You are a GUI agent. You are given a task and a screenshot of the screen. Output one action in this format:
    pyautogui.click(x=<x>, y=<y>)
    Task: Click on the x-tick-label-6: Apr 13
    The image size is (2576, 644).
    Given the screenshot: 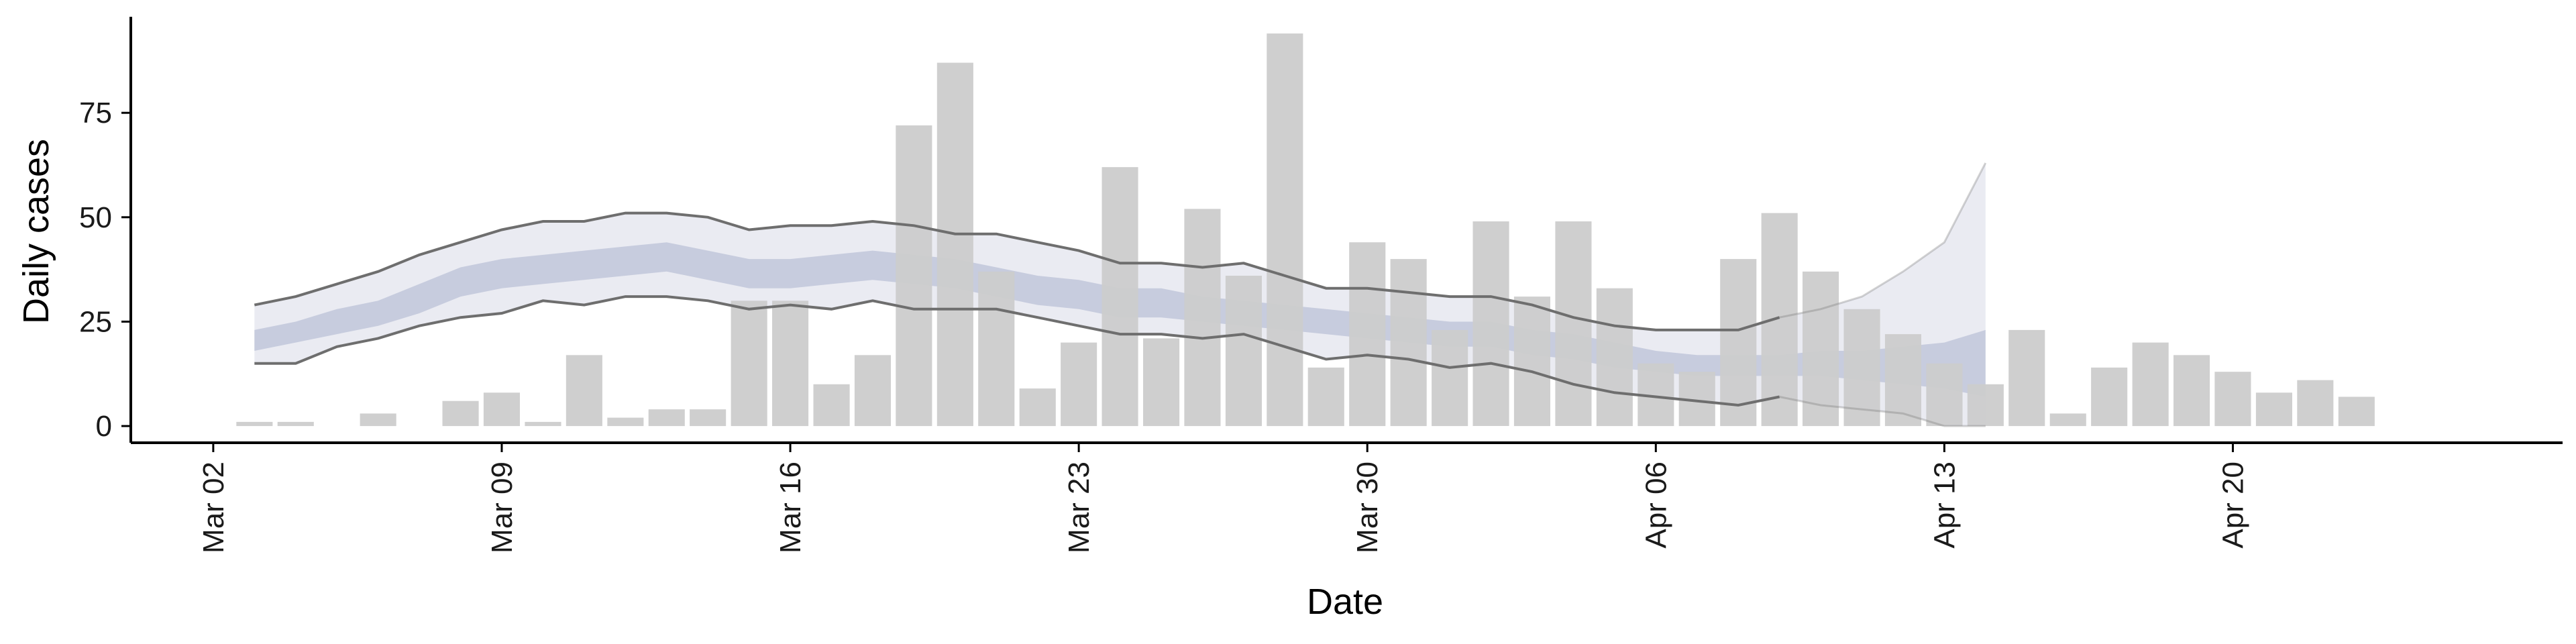 What is the action you would take?
    pyautogui.click(x=1944, y=505)
    